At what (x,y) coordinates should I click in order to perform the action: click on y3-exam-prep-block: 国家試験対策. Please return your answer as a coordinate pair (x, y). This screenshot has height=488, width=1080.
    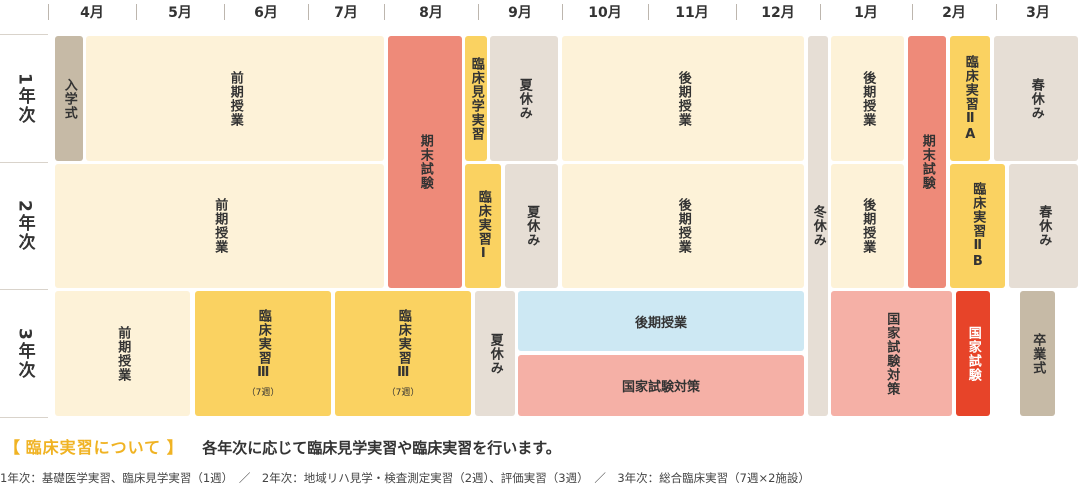
    Looking at the image, I should click on (661, 385).